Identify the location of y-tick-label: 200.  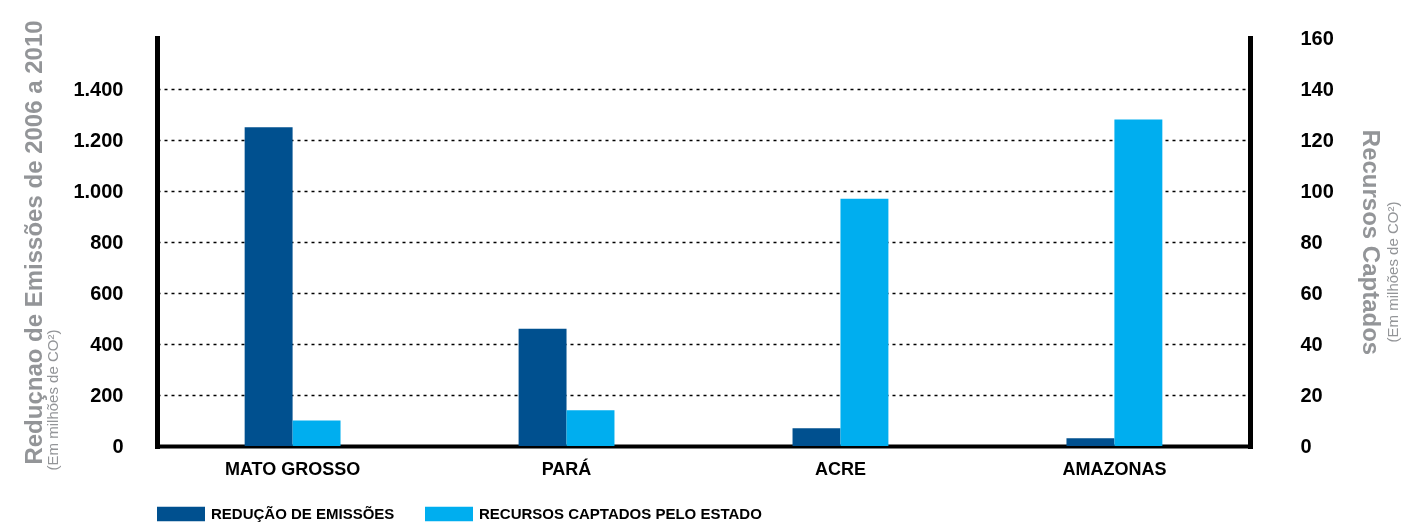
(107, 394).